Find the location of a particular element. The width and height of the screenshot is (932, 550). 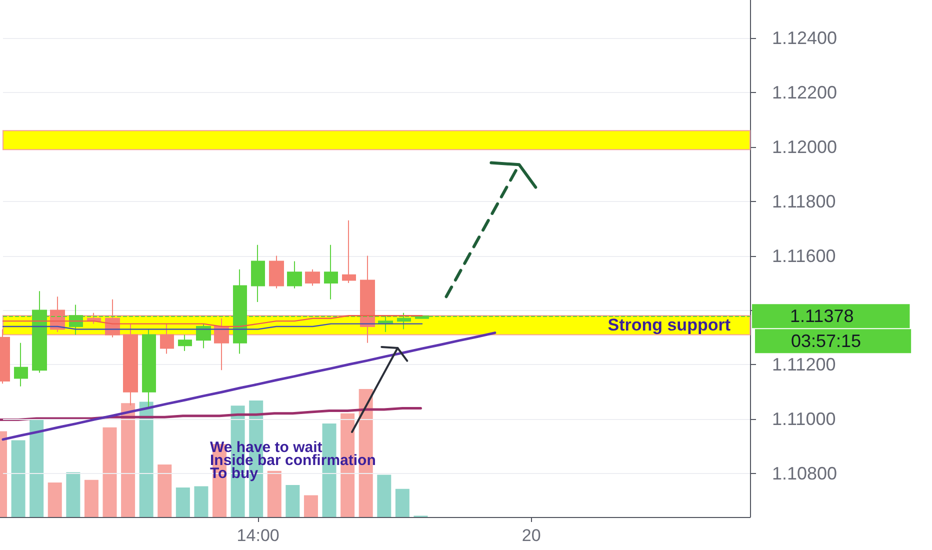

y-tick-label: 1.11200 is located at coordinates (804, 364).